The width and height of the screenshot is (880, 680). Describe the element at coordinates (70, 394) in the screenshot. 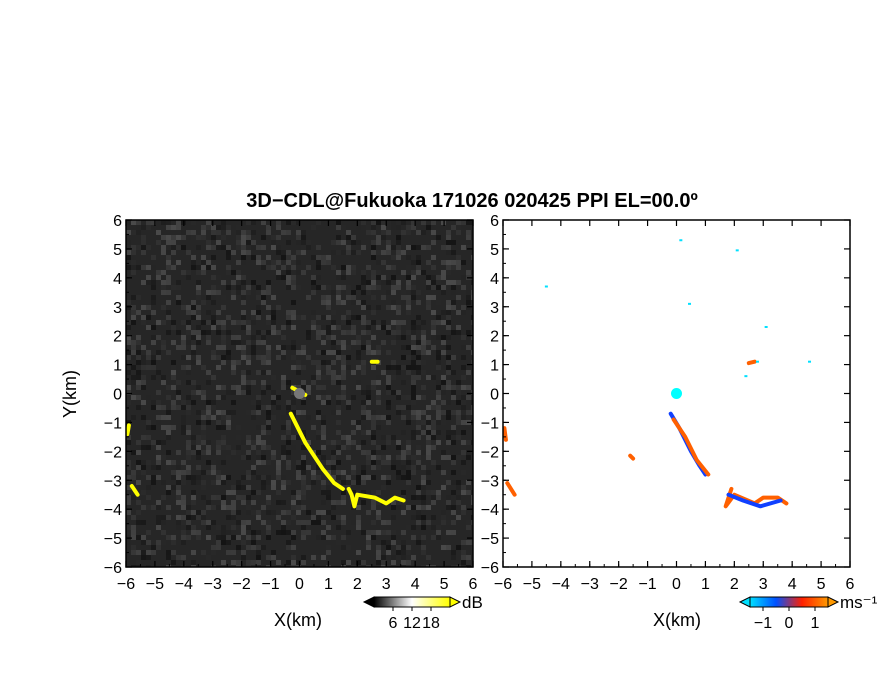

I see `reflectivity-y-label: Y(km)` at that location.